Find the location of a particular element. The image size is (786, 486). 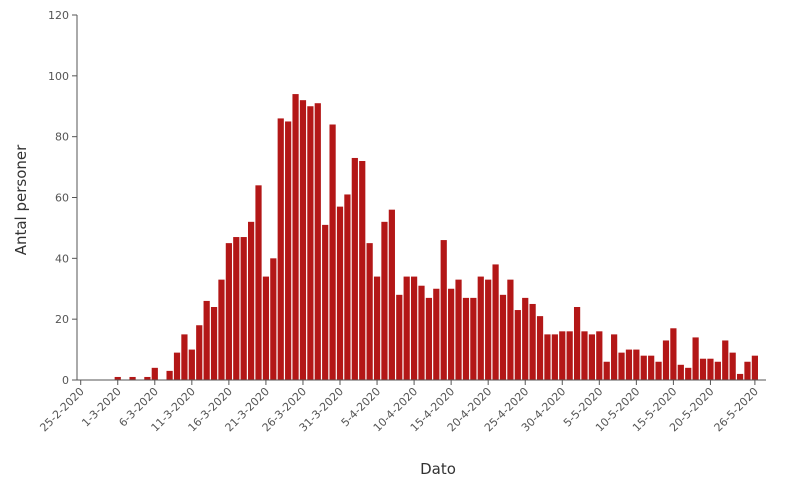

y-tick-label: 60 is located at coordinates (62, 198).